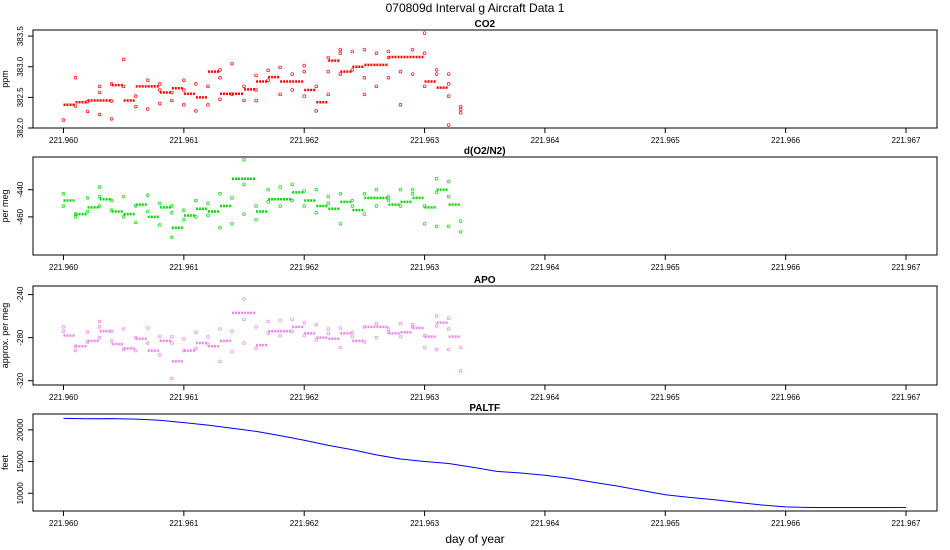 The image size is (950, 550). Describe the element at coordinates (20, 493) in the screenshot. I see `y-tick-label: 10000` at that location.